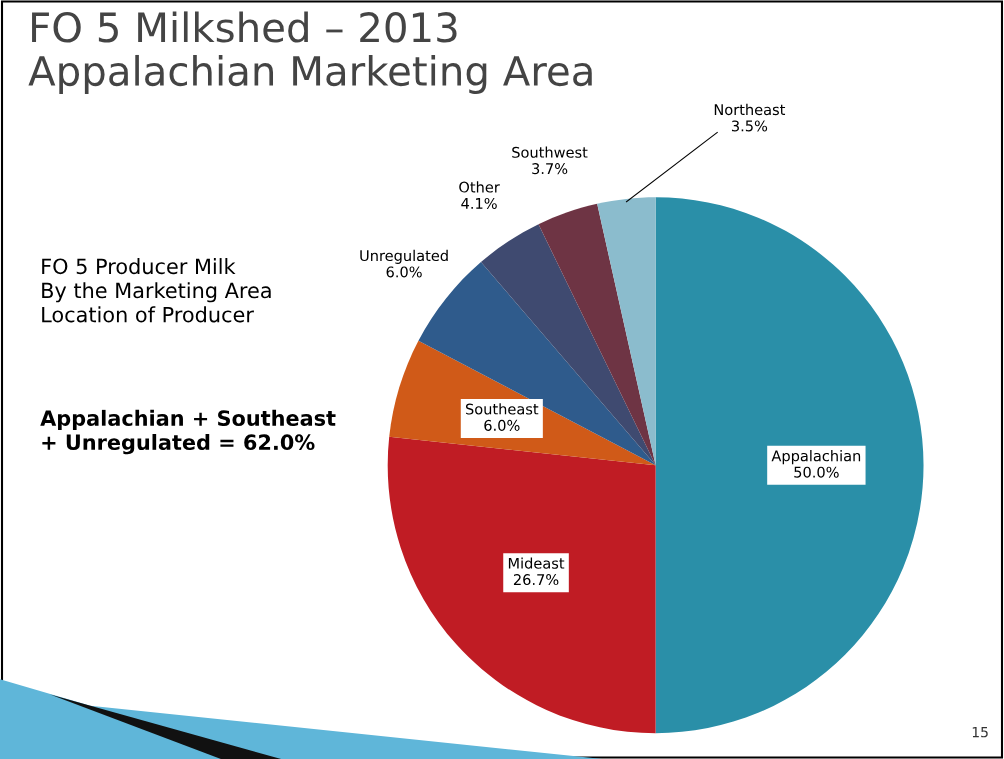 This screenshot has width=1004, height=759. Describe the element at coordinates (816, 472) in the screenshot. I see `data-label: 50.0%` at that location.